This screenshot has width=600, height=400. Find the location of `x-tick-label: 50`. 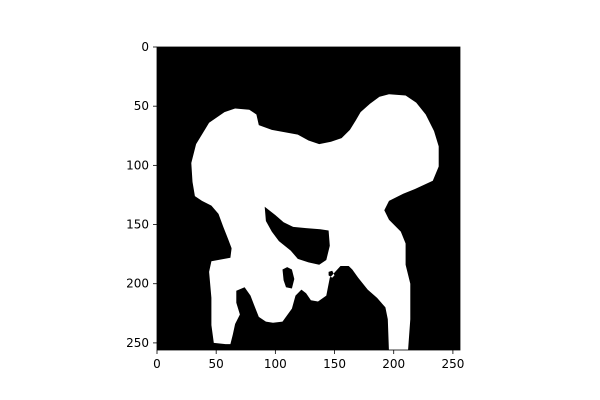

x-tick-label: 50 is located at coordinates (216, 364).